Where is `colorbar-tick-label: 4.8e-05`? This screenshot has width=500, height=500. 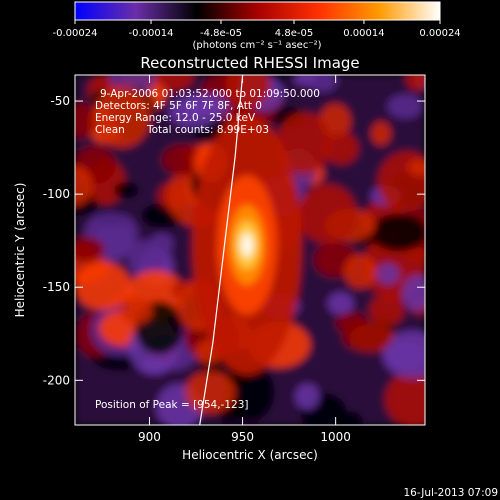 colorbar-tick-label: 4.8e-05 is located at coordinates (294, 33).